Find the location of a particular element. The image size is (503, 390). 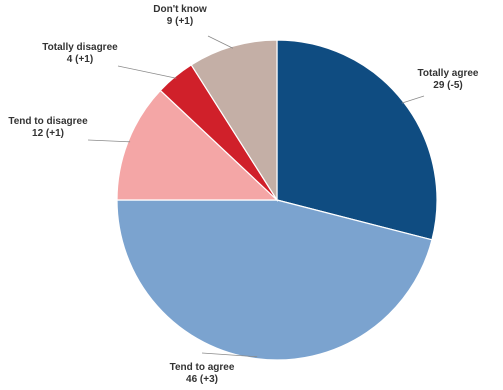

slice-label-name: Totally agree is located at coordinates (448, 73).